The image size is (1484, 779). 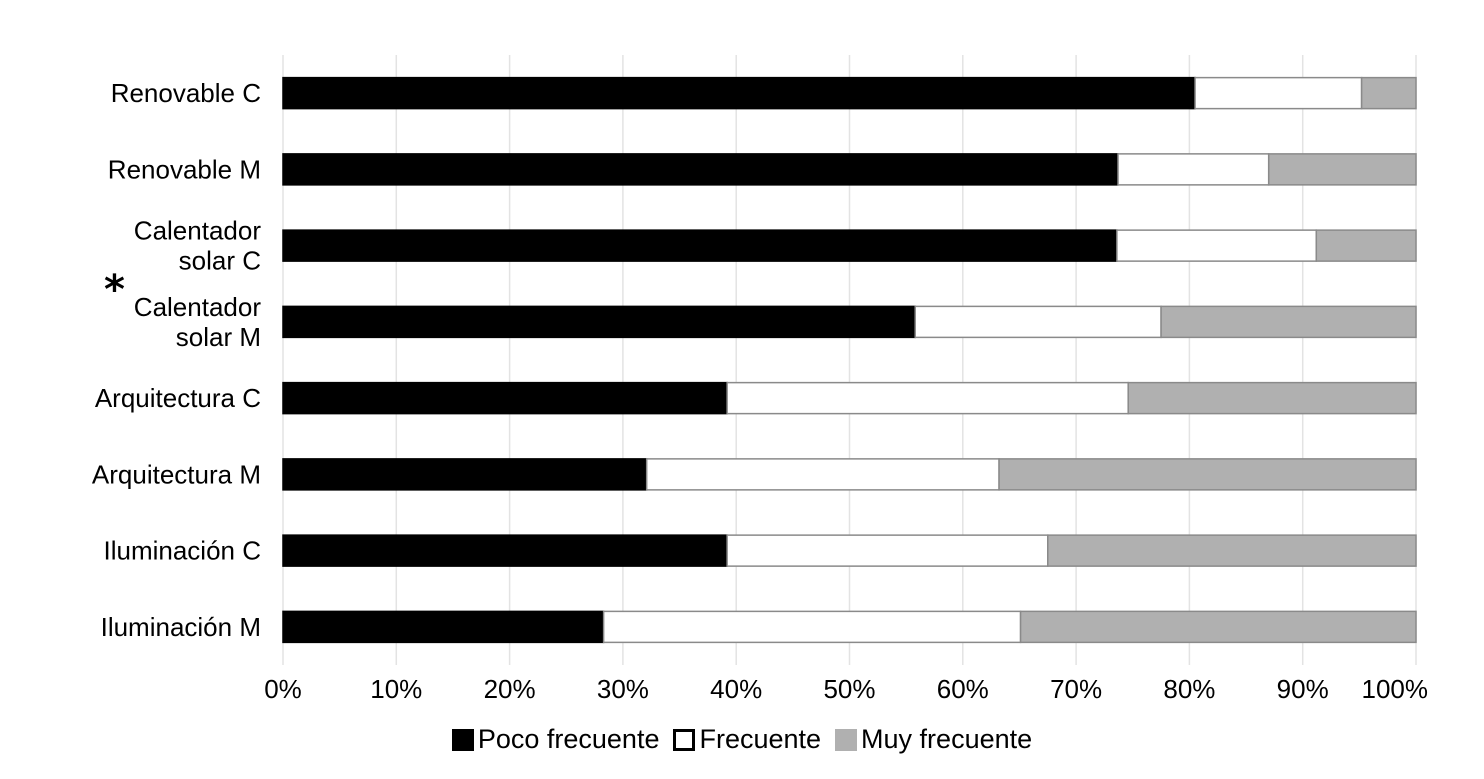 I want to click on x-tick-label: 90%, so click(x=1303, y=689).